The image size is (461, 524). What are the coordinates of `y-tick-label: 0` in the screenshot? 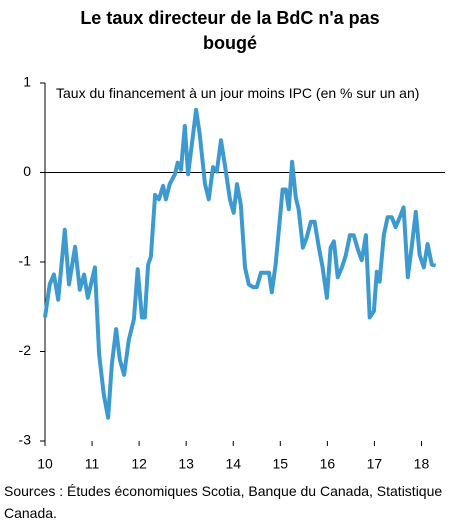 It's located at (27, 171).